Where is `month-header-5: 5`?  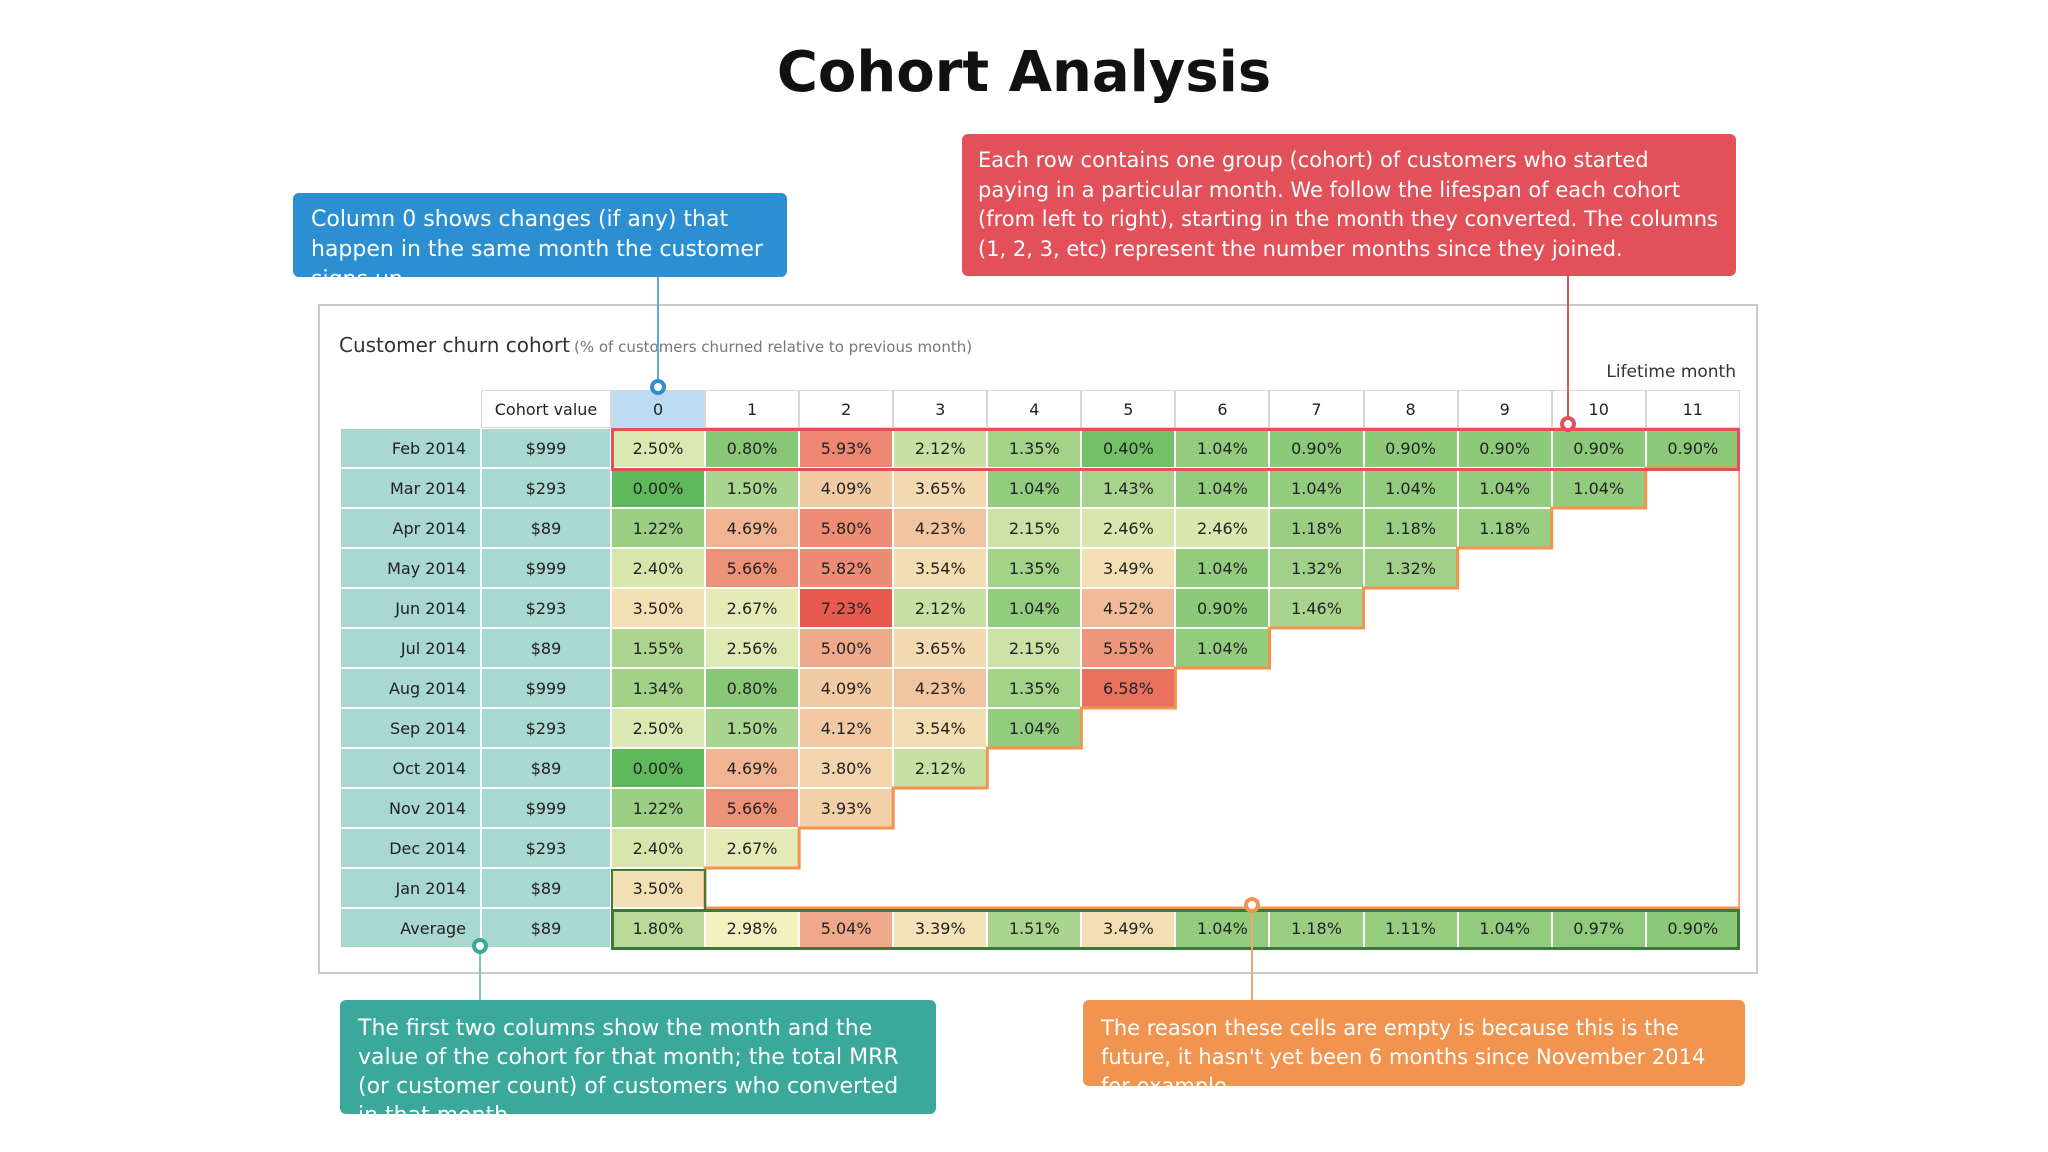
month-header-5: 5 is located at coordinates (1128, 409).